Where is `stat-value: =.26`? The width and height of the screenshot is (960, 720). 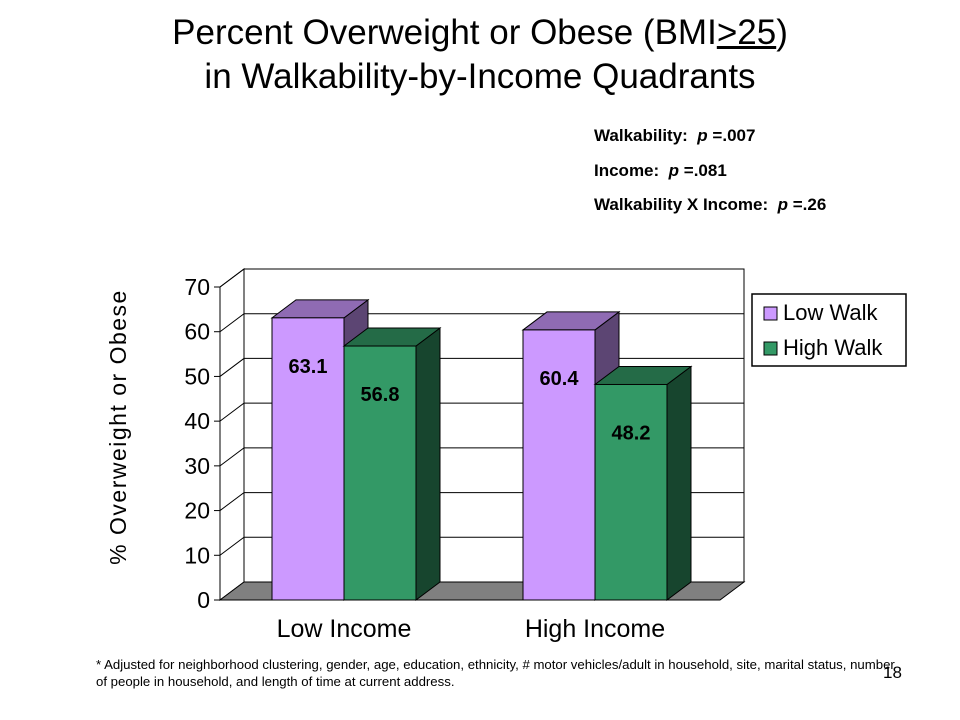 stat-value: =.26 is located at coordinates (809, 204).